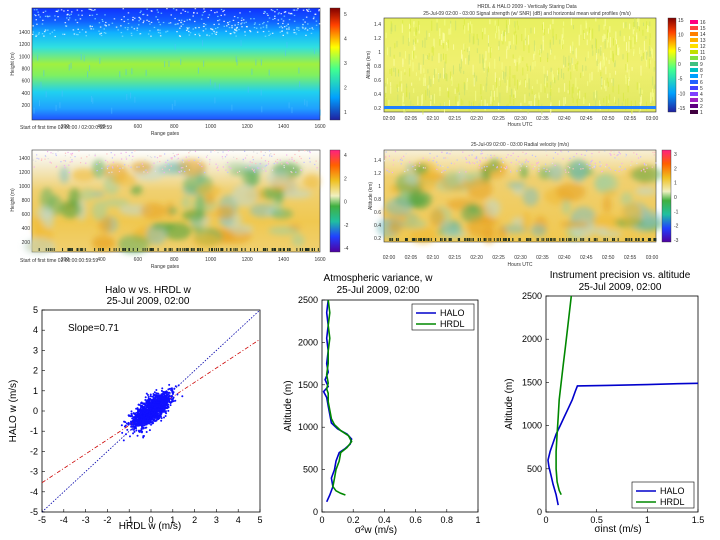 The image size is (720, 540). What do you see at coordinates (148, 301) in the screenshot?
I see `panel-5-subtitle: 25-Jul 2009, 02:00` at bounding box center [148, 301].